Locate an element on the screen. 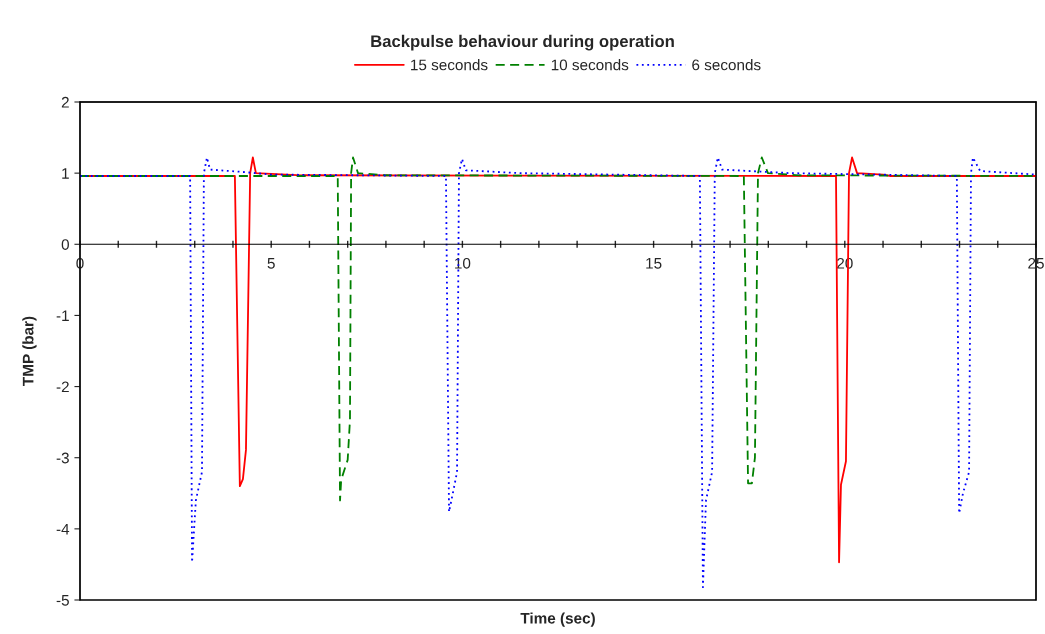 The height and width of the screenshot is (634, 1045). x-tick-label: 10 is located at coordinates (463, 263).